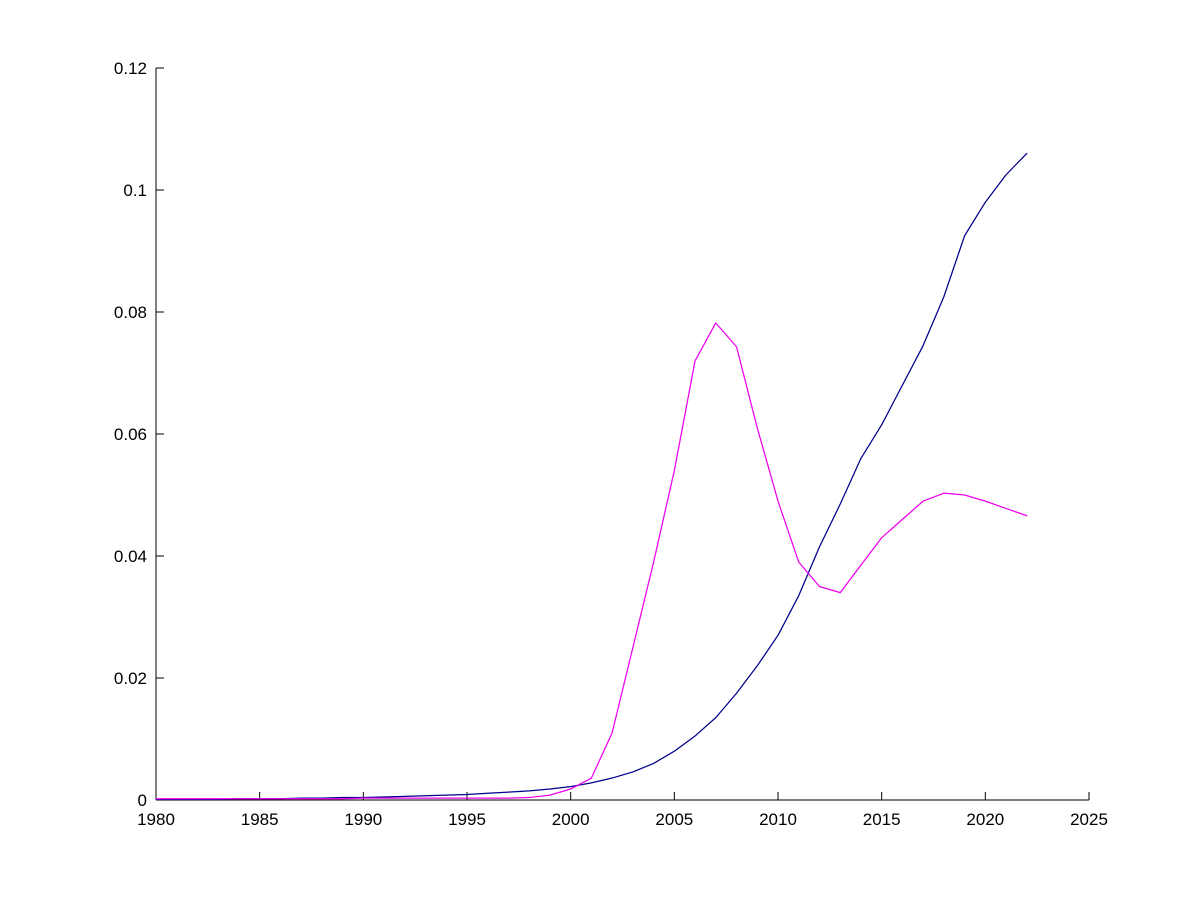  What do you see at coordinates (467, 819) in the screenshot?
I see `x-tick-label: 1995` at bounding box center [467, 819].